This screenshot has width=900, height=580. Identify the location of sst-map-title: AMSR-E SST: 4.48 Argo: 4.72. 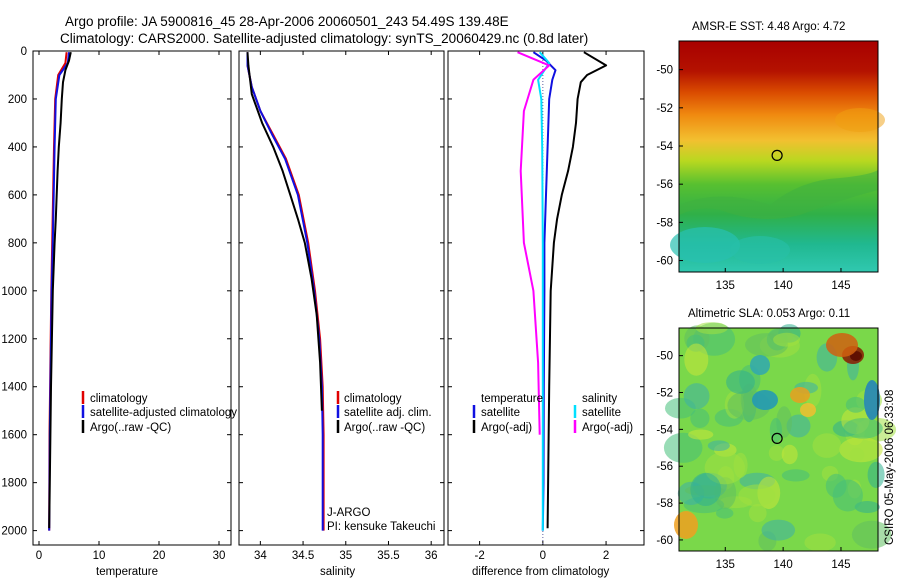
(768, 27).